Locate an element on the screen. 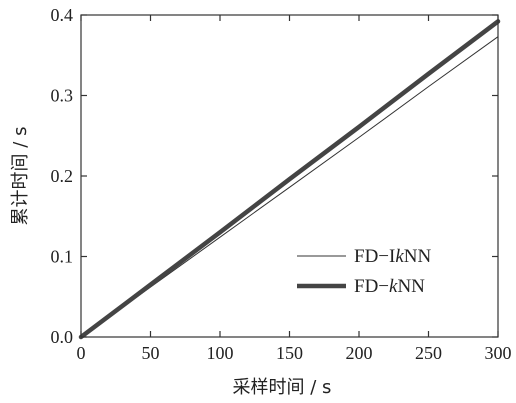 This screenshot has width=516, height=403. x-tick-label: 0 is located at coordinates (81, 353).